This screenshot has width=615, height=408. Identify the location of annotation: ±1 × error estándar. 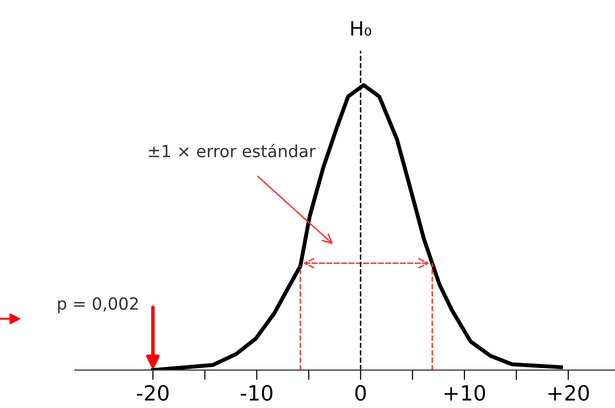
(232, 151).